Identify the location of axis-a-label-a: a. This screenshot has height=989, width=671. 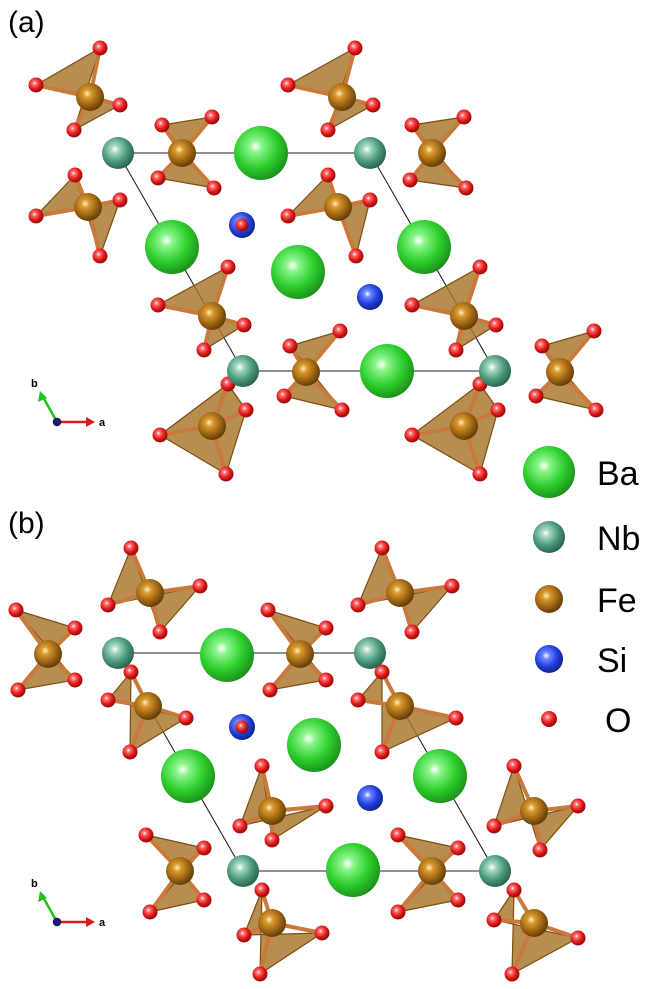
(102, 423).